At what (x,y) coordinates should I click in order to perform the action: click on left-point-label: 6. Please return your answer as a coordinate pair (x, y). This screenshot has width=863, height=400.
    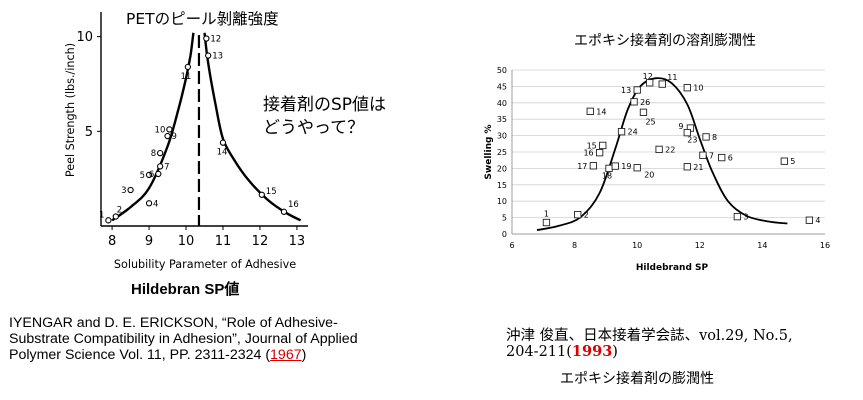
    Looking at the image, I should click on (151, 175).